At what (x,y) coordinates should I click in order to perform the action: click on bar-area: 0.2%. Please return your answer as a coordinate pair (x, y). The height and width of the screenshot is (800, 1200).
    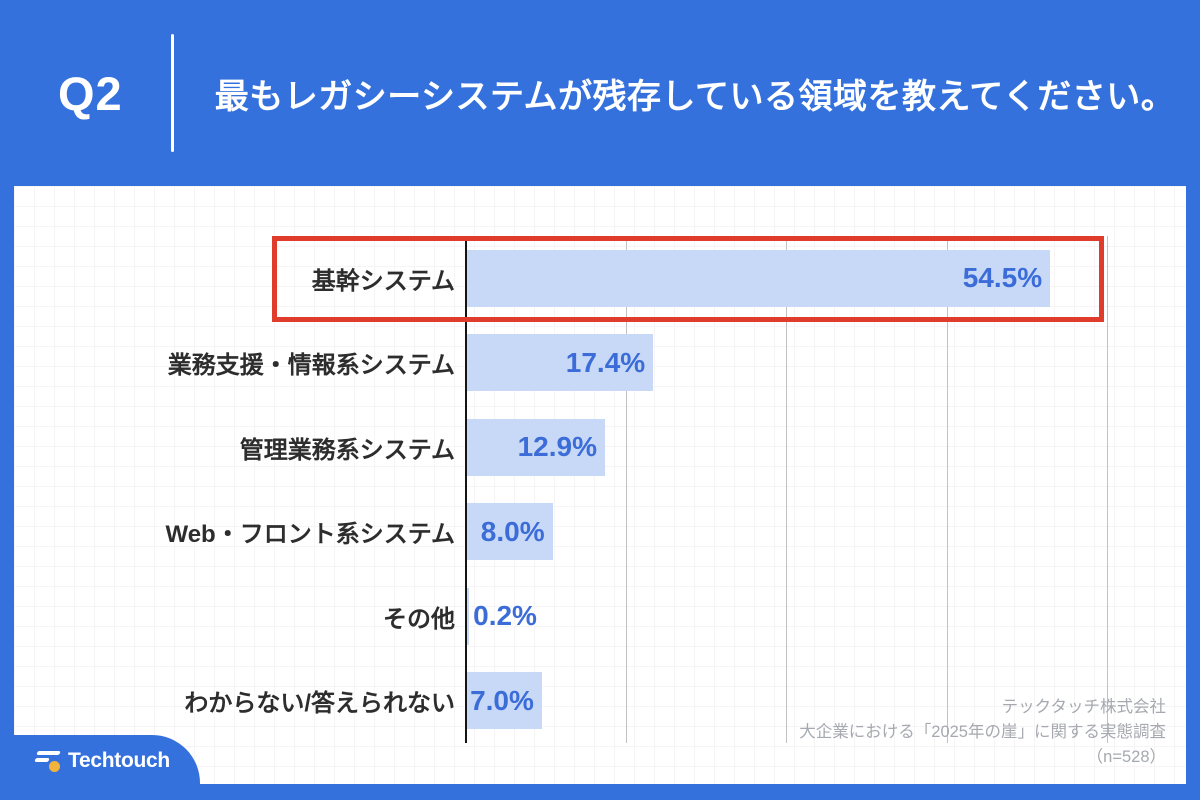
    Looking at the image, I should click on (826, 616).